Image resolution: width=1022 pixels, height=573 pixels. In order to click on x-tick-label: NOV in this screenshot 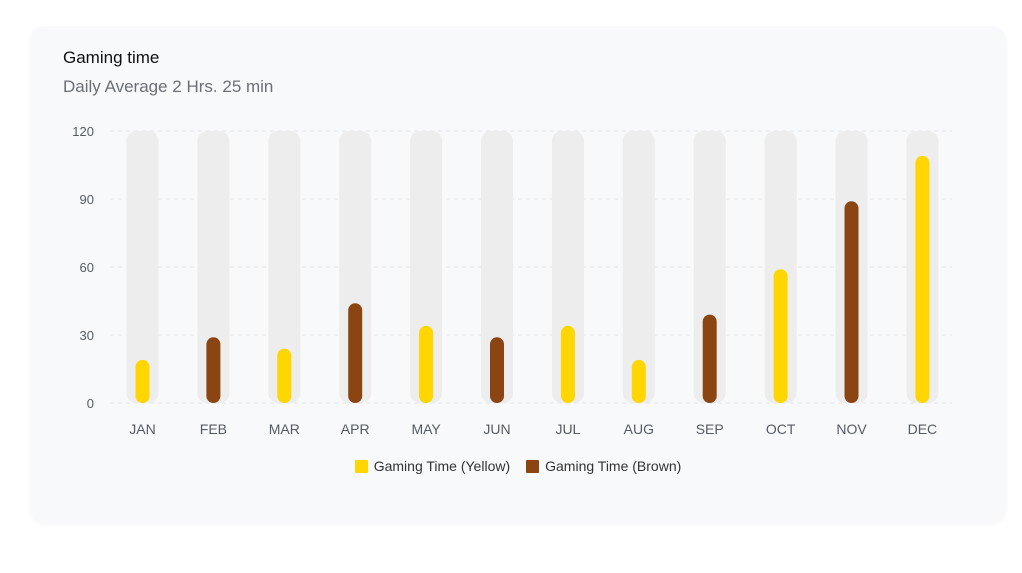, I will do `click(851, 429)`.